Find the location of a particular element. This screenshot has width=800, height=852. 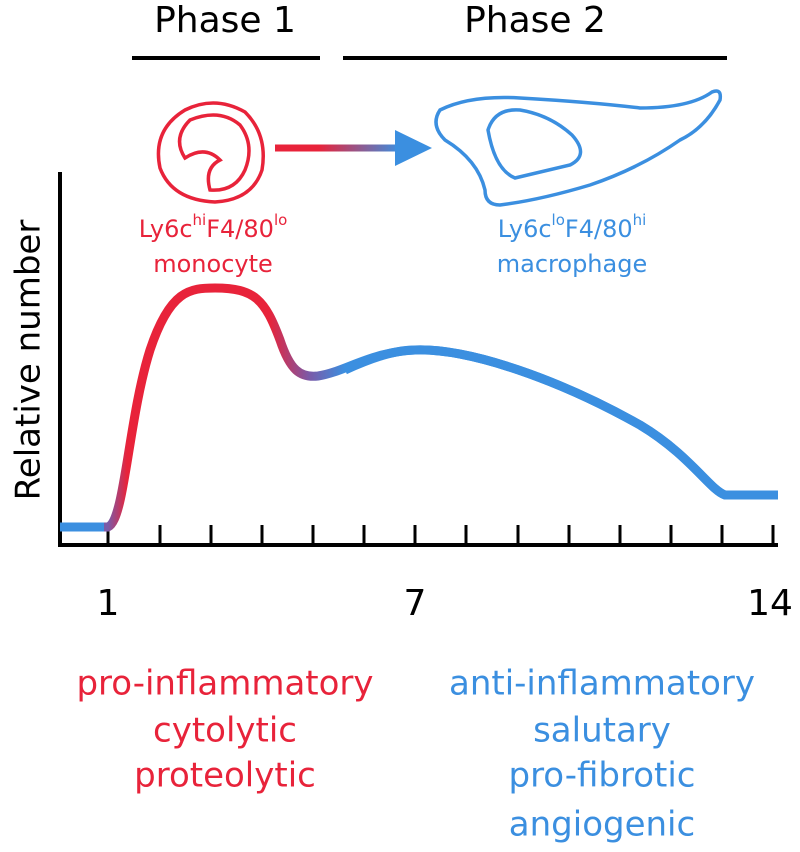

x-tick-label: 1 is located at coordinates (108, 603).